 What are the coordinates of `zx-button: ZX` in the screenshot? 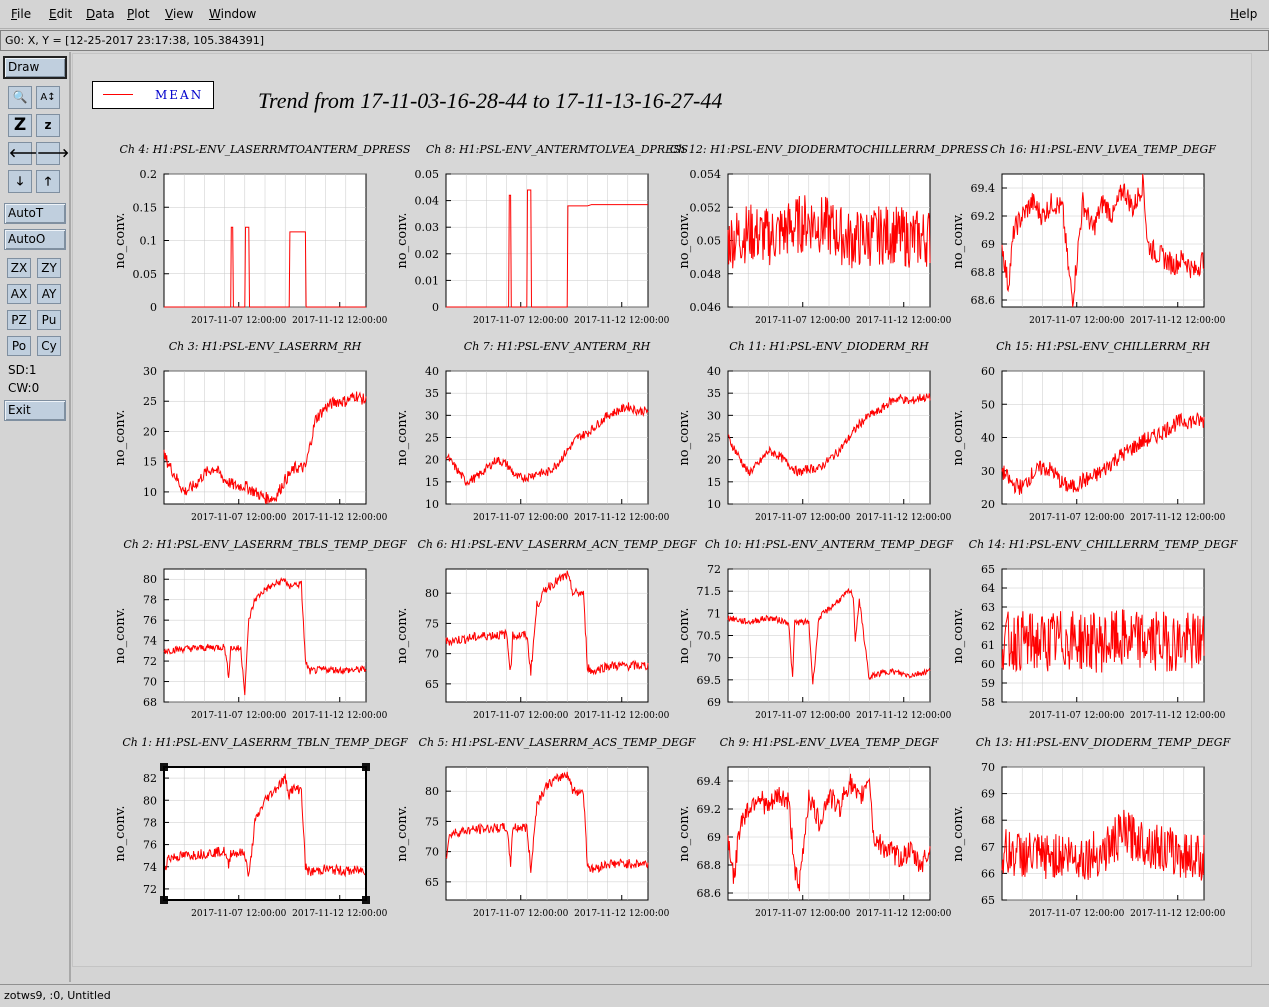 It's located at (19, 268).